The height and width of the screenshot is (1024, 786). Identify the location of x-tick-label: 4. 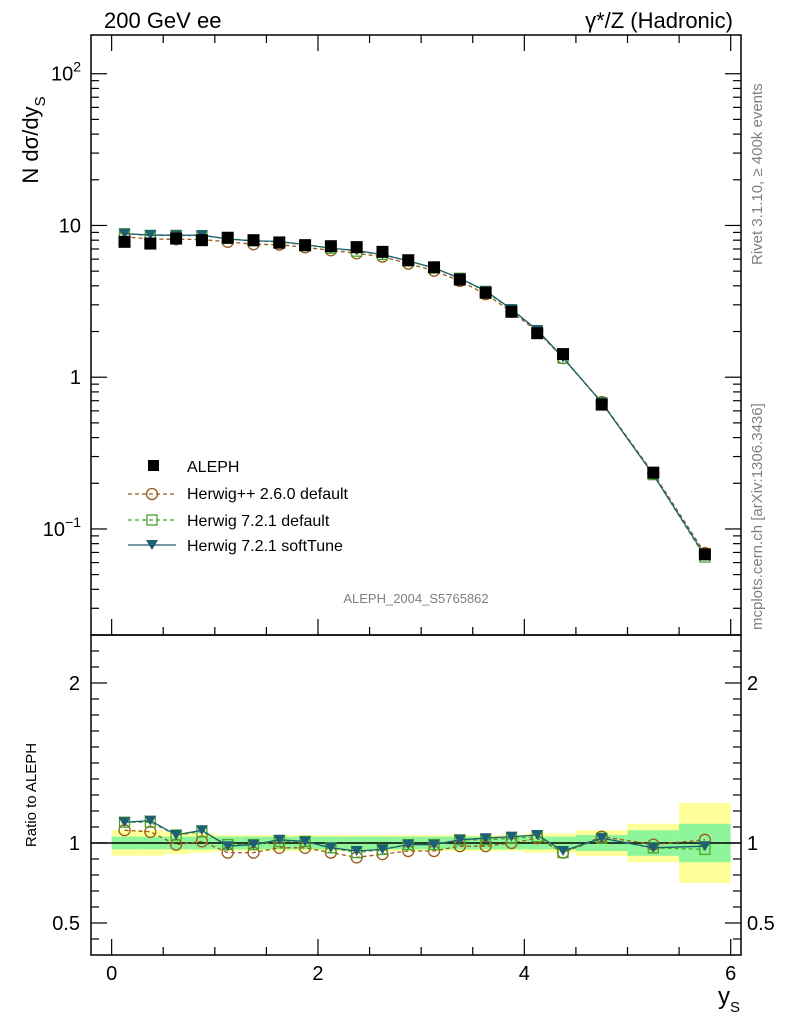
(524, 974).